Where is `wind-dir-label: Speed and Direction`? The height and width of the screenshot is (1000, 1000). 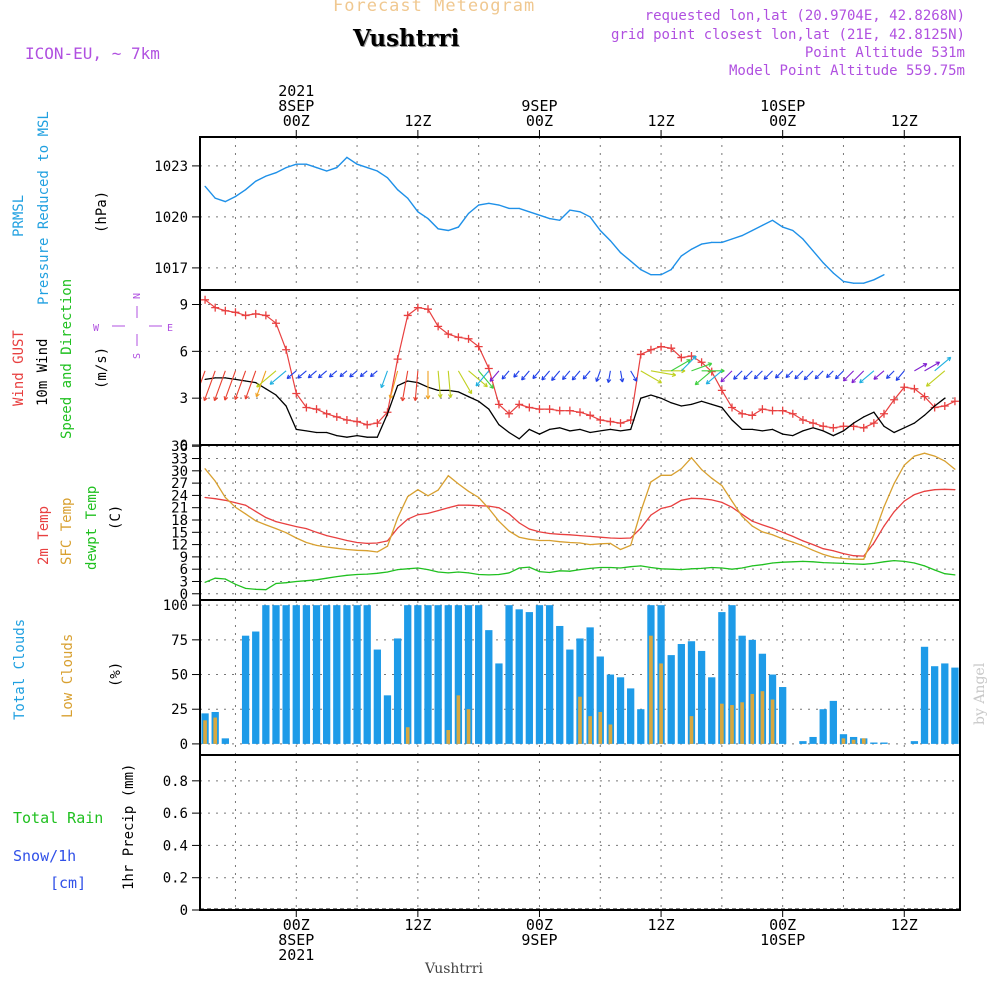 wind-dir-label: Speed and Direction is located at coordinates (67, 359).